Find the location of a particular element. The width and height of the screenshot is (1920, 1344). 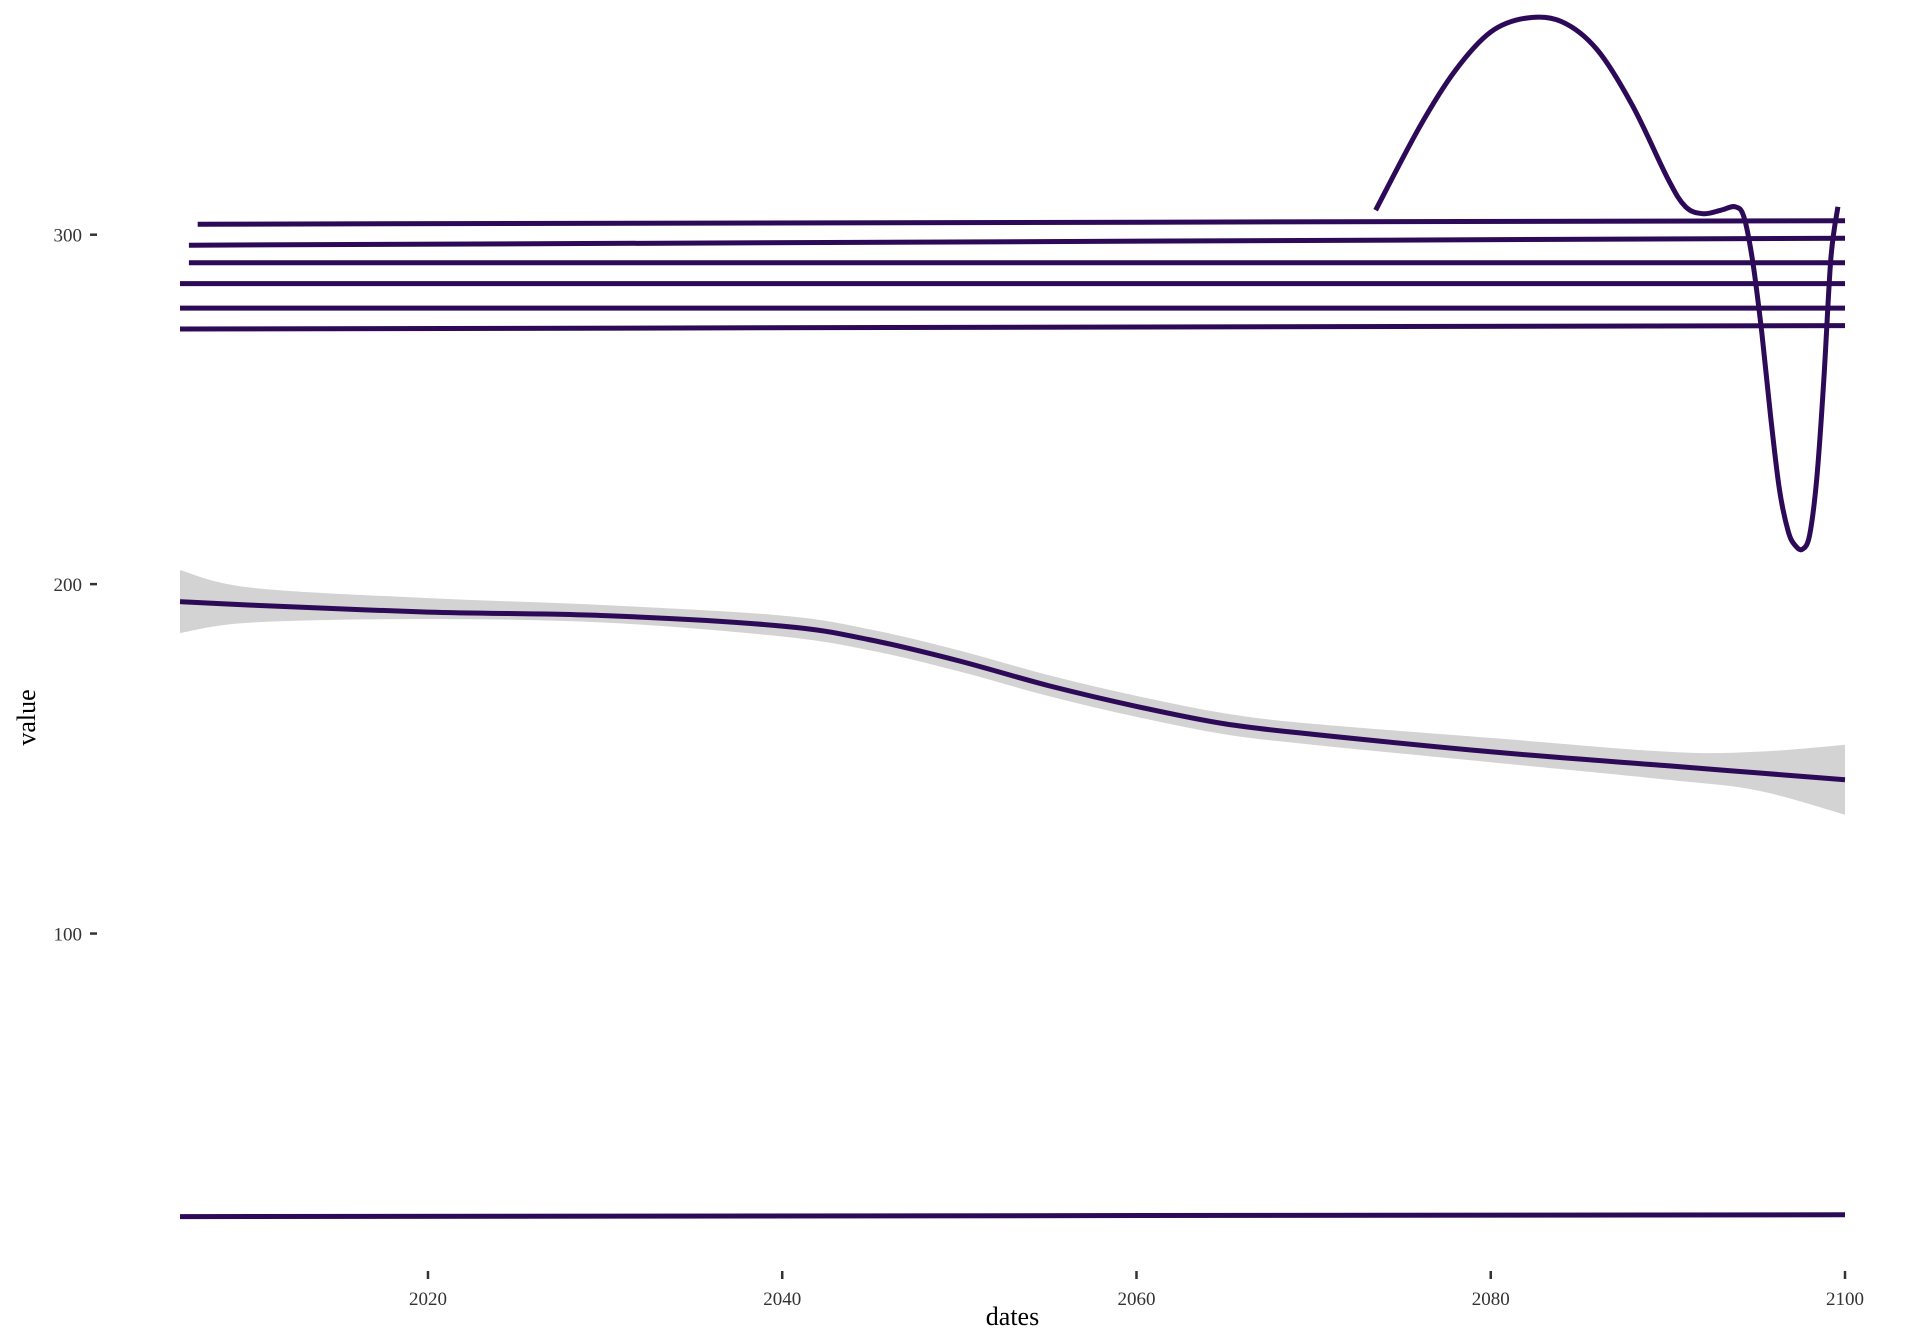

y-axis: 100 200 300 is located at coordinates (75, 586).